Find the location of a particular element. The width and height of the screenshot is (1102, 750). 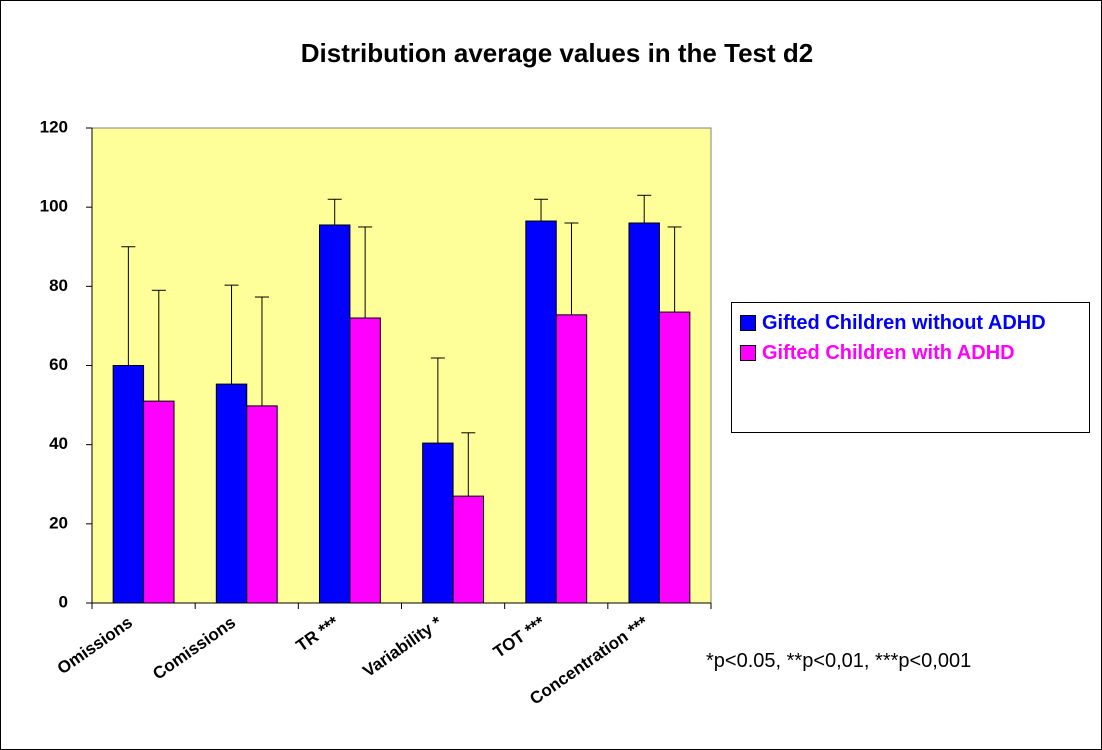

y-tick-label: 0 is located at coordinates (63, 601).